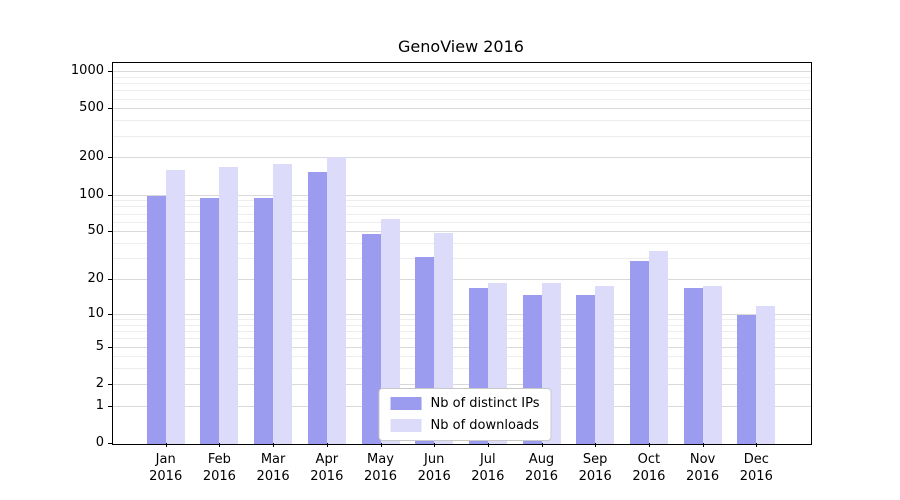 Image resolution: width=900 pixels, height=500 pixels. Describe the element at coordinates (461, 46) in the screenshot. I see `chart-title: GenoView 2016` at that location.